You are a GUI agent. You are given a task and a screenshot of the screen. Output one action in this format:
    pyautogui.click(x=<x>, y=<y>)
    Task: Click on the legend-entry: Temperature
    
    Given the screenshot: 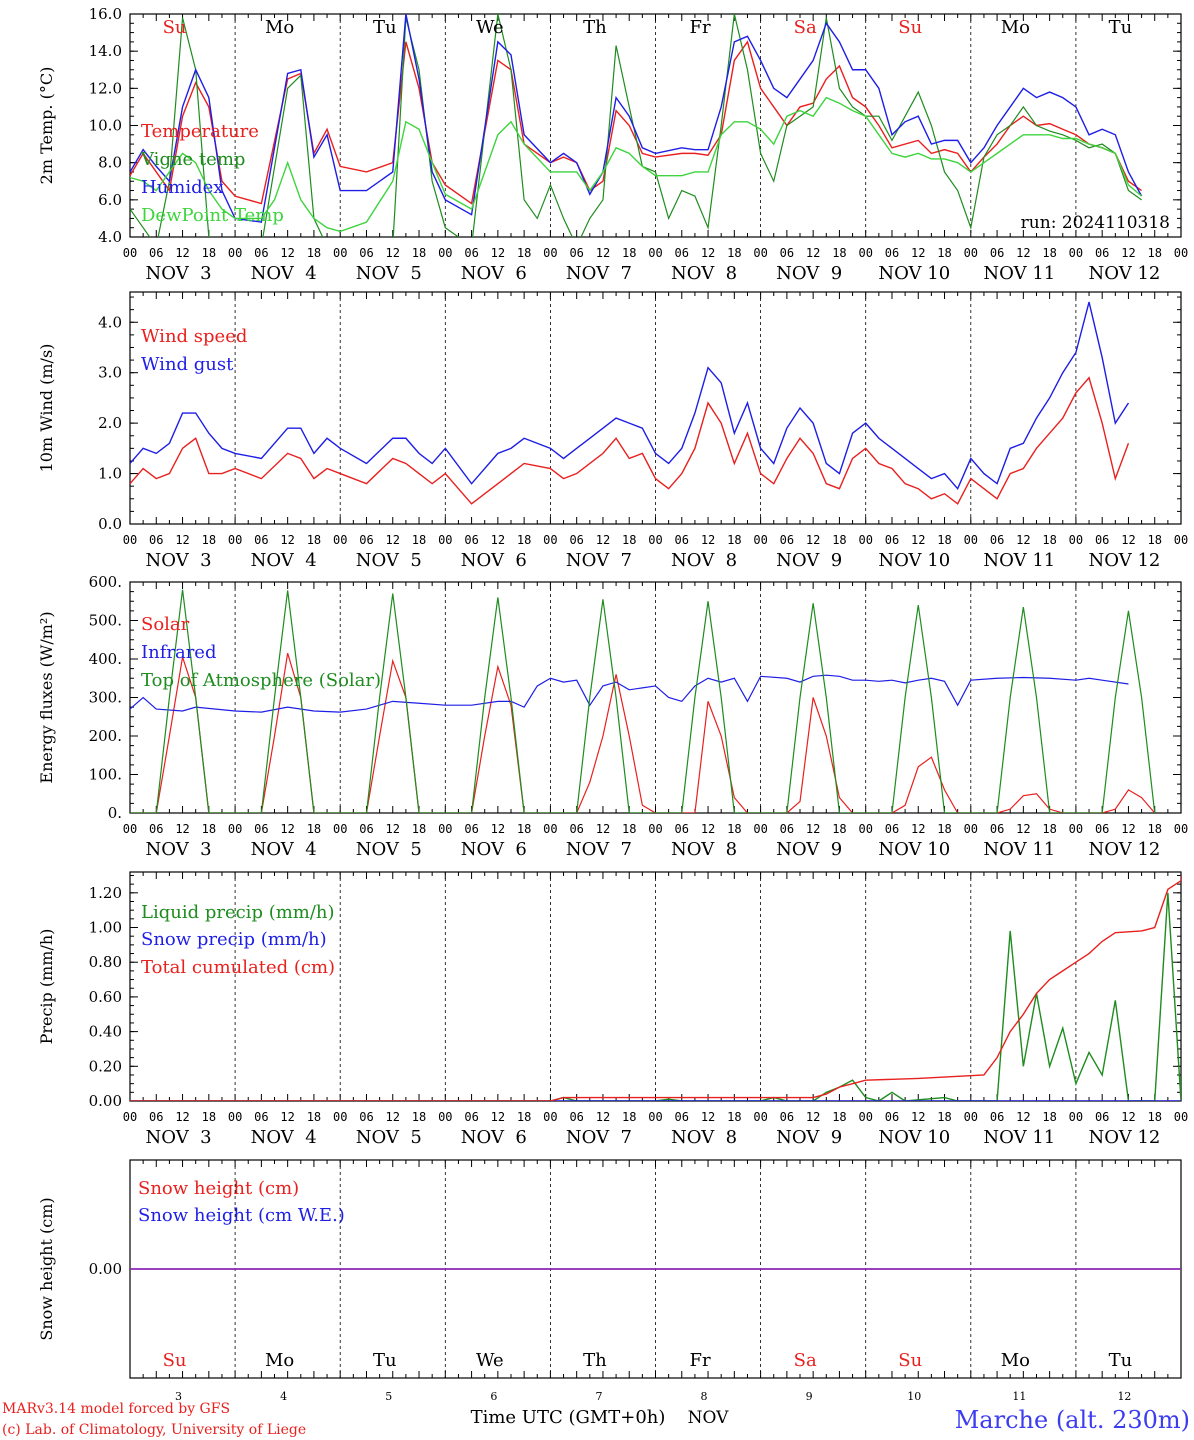 What is the action you would take?
    pyautogui.click(x=200, y=131)
    